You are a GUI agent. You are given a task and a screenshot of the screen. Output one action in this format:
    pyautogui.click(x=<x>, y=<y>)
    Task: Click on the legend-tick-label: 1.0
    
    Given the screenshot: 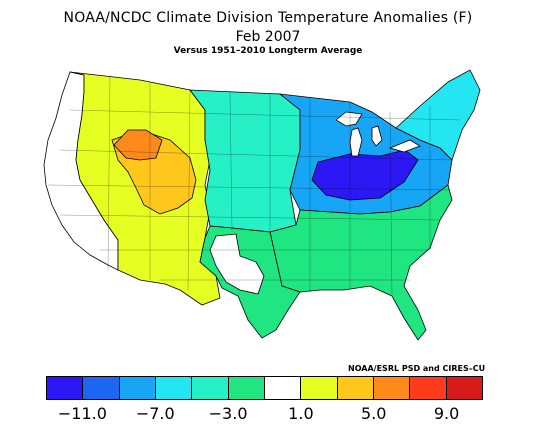 What is the action you would take?
    pyautogui.click(x=301, y=413)
    